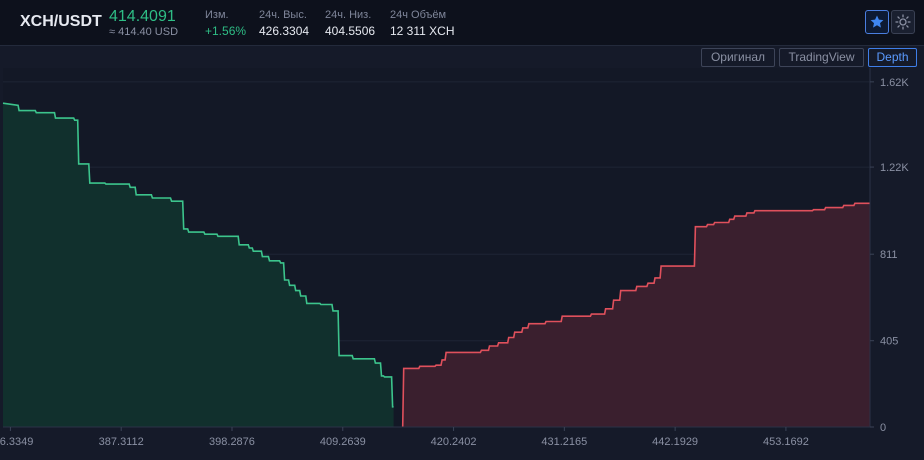 This screenshot has height=460, width=924. Describe the element at coordinates (418, 15) in the screenshot. I see `stat-volume-label: 24ч Объём` at that location.